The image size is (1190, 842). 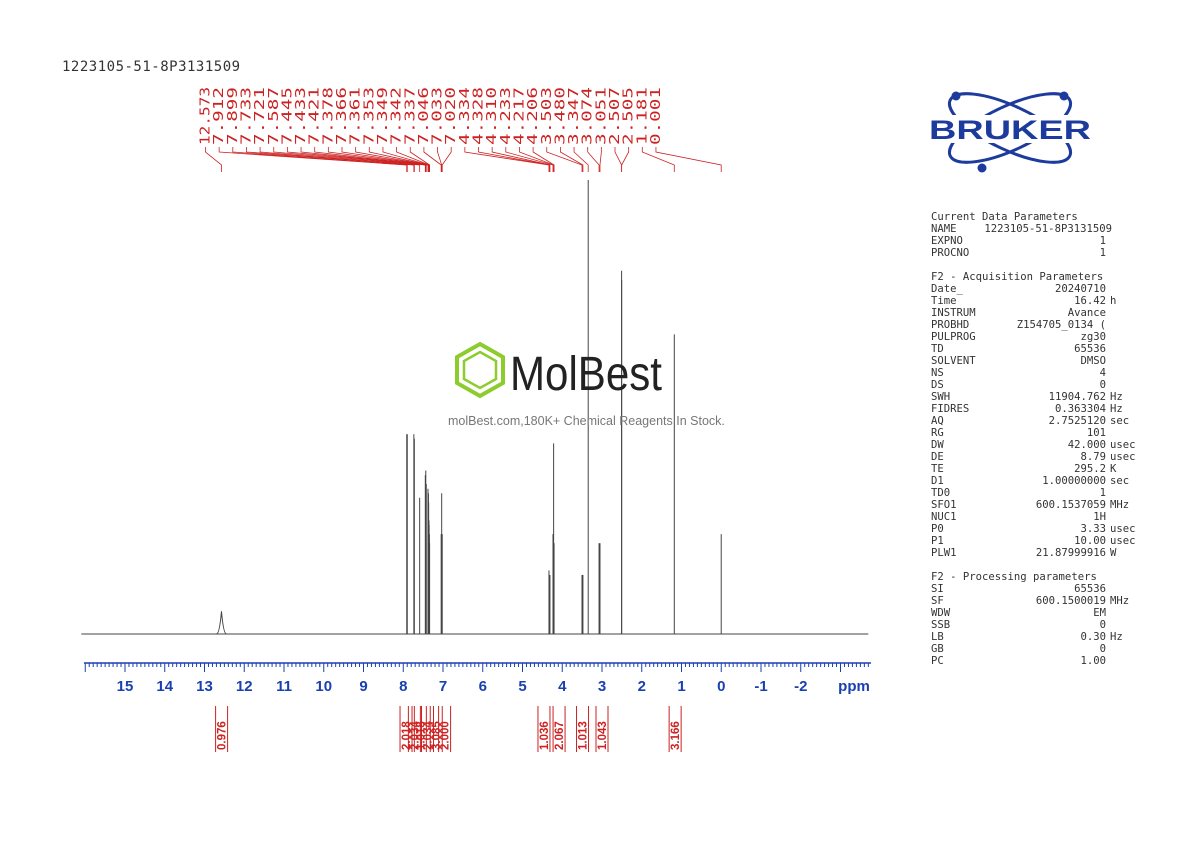 I want to click on parameter-name: GB, so click(x=937, y=649).